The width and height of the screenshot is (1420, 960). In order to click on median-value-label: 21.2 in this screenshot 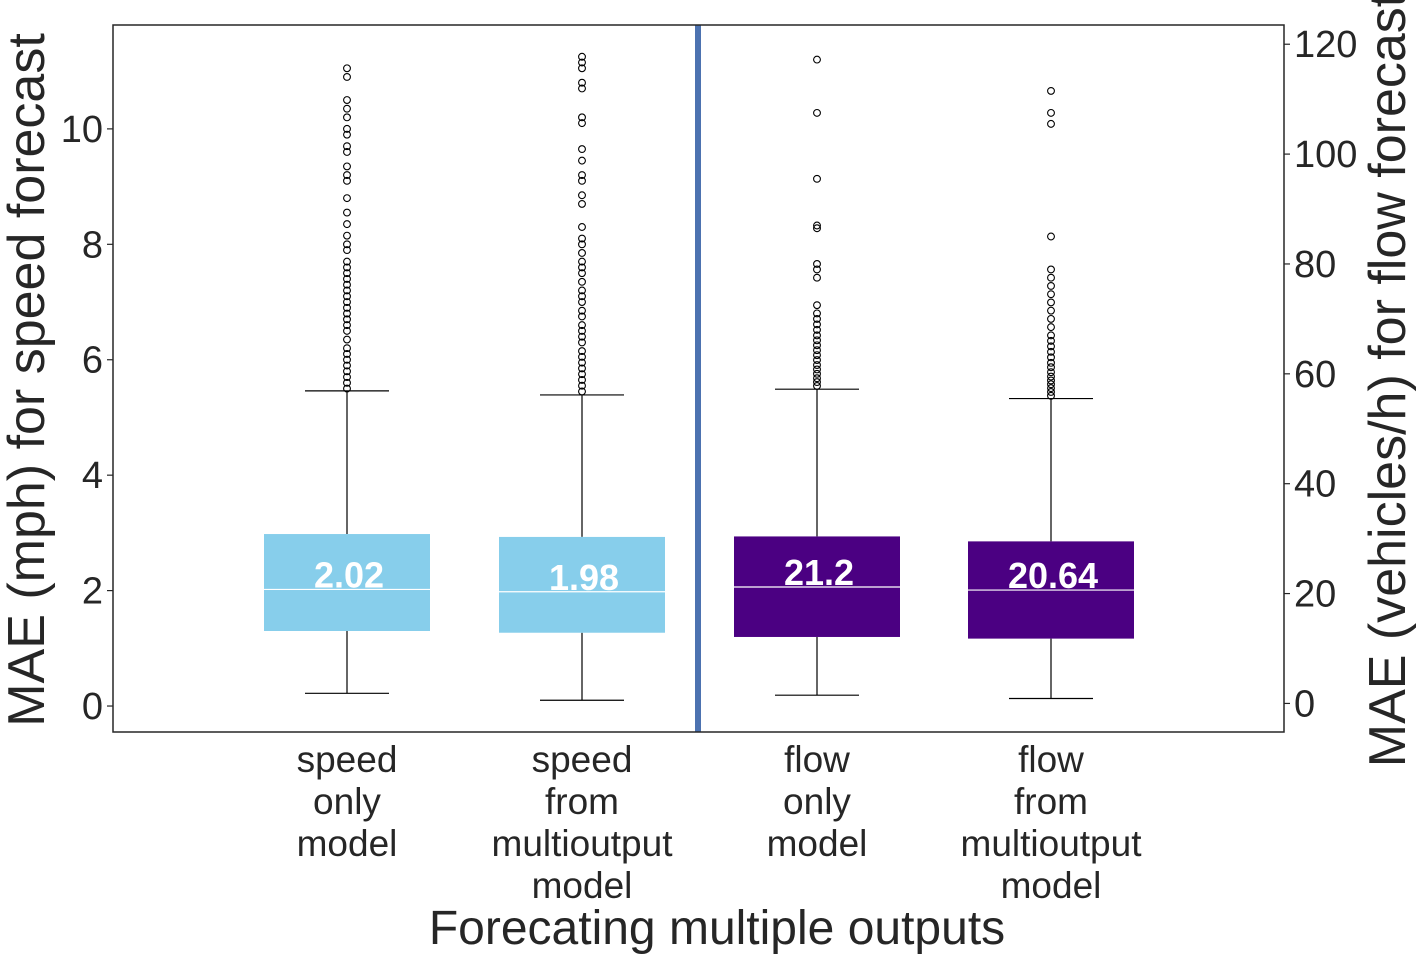, I will do `click(819, 572)`.